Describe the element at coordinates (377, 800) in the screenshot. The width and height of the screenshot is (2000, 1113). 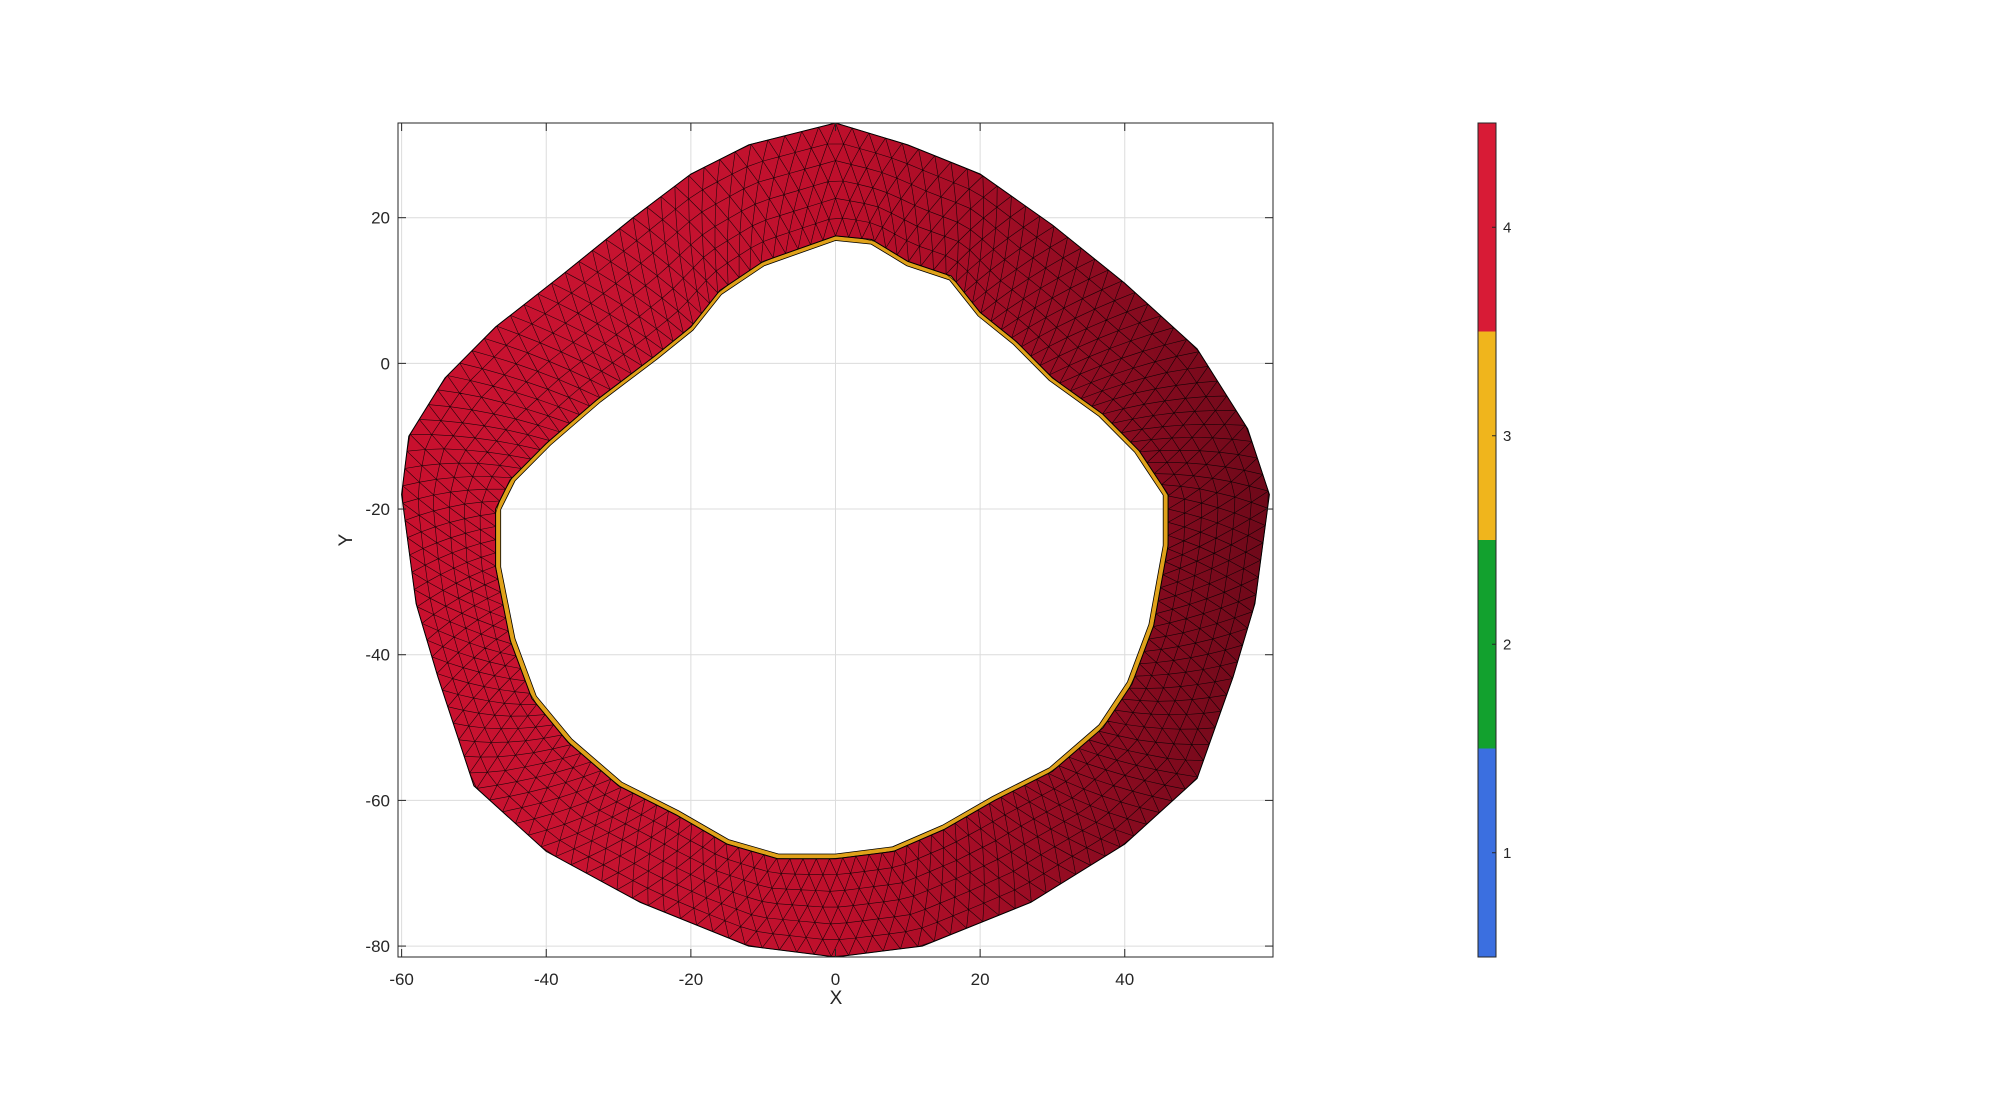
I see `y-tick-label: -60` at that location.